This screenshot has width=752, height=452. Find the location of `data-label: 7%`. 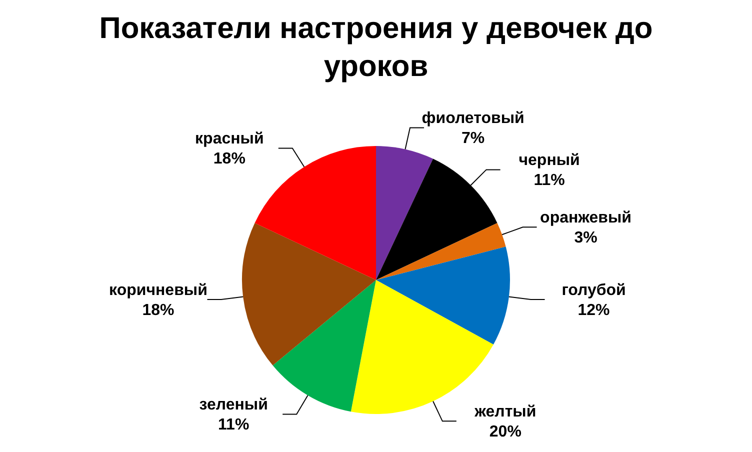

data-label: 7% is located at coordinates (473, 139).